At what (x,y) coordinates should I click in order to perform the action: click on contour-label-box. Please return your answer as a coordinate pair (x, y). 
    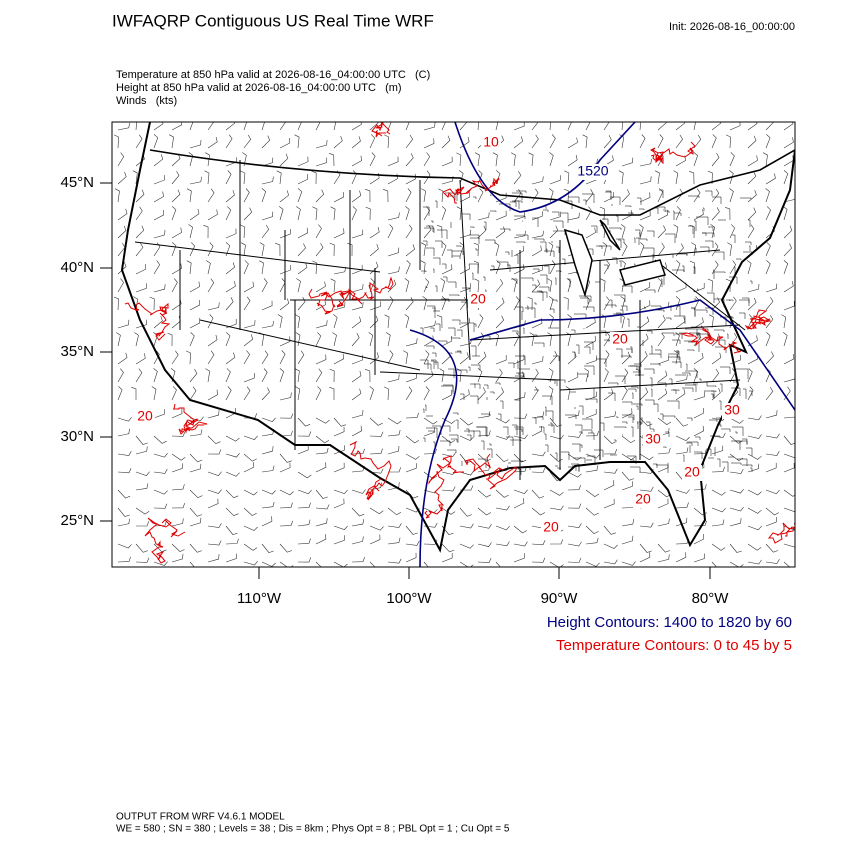
    Looking at the image, I should click on (593, 172).